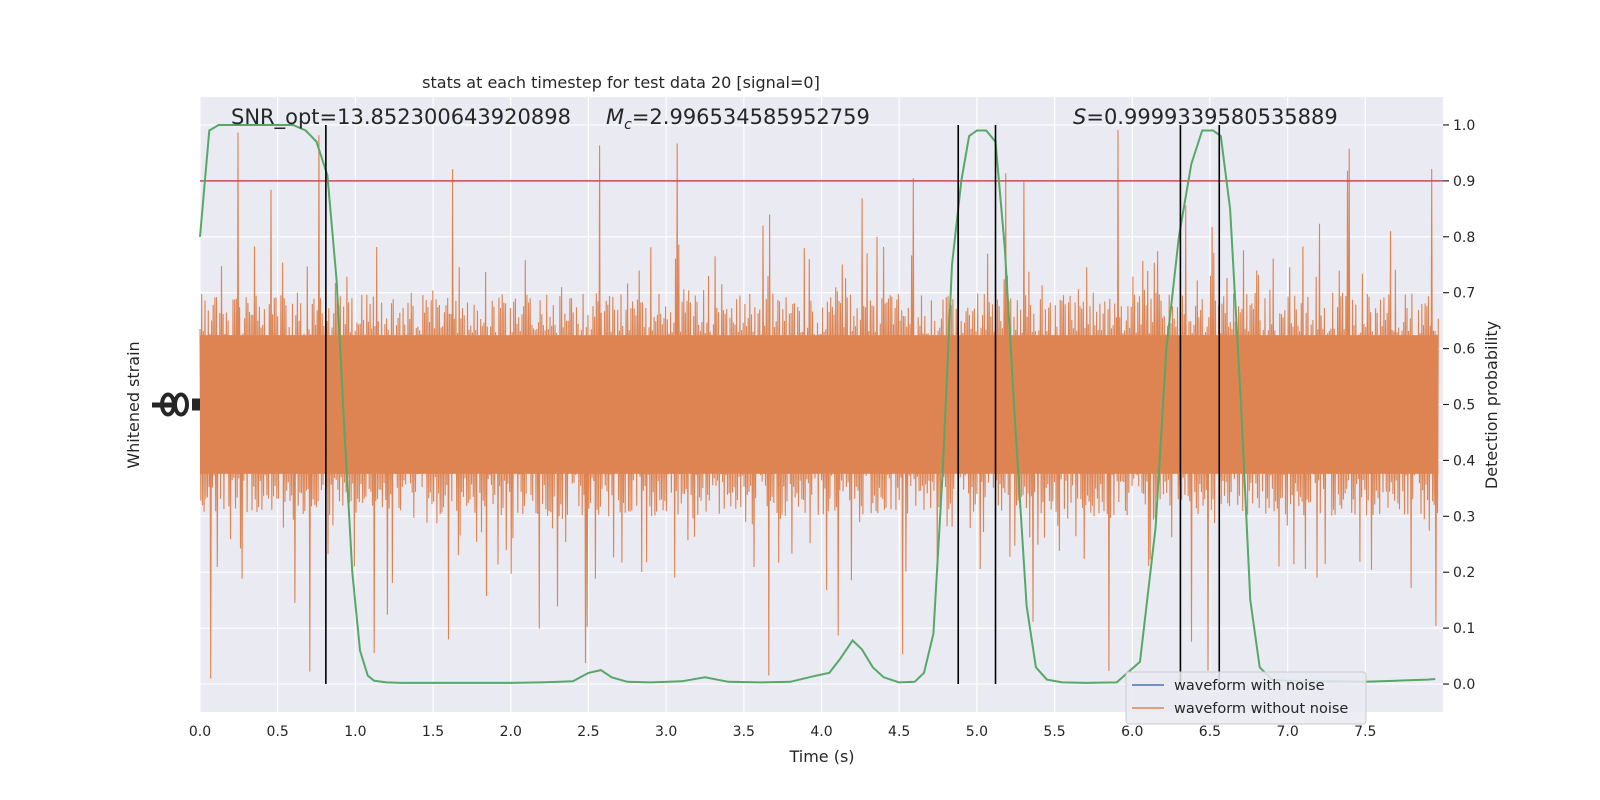 The height and width of the screenshot is (800, 1600). I want to click on x-tick-label: 2.0, so click(511, 732).